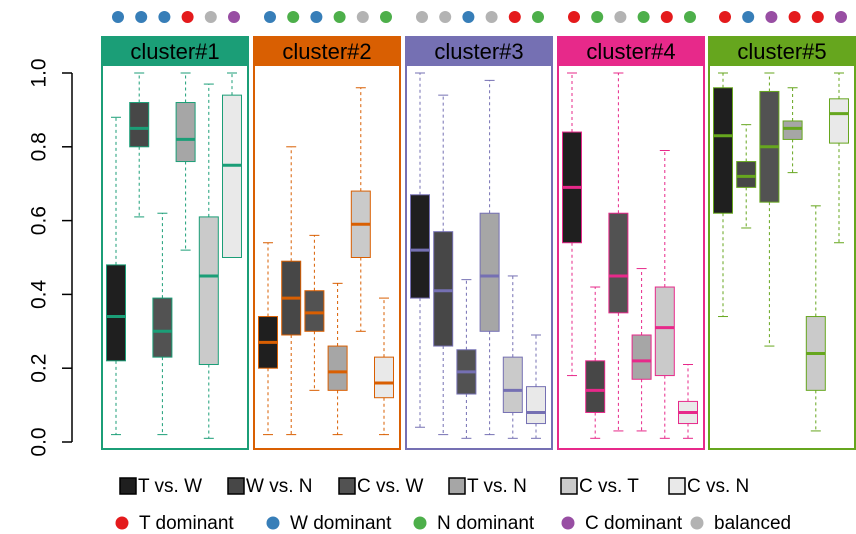 This screenshot has width=856, height=534. Describe the element at coordinates (752, 523) in the screenshot. I see `legend-label: balanced` at that location.